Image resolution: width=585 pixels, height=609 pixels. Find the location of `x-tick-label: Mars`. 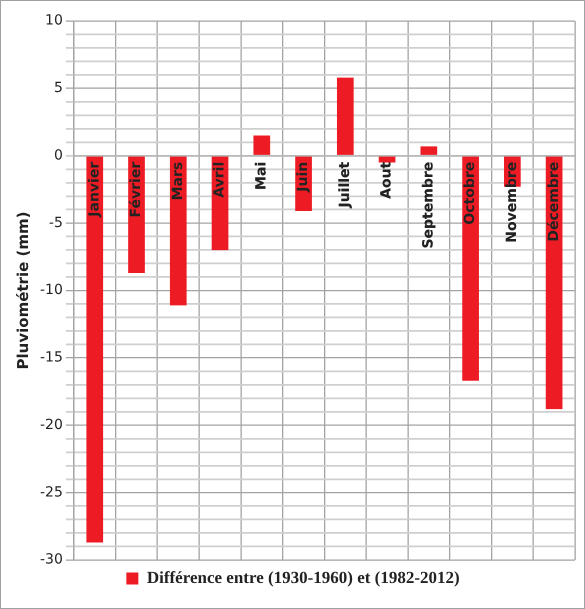

x-tick-label: Mars is located at coordinates (178, 181).